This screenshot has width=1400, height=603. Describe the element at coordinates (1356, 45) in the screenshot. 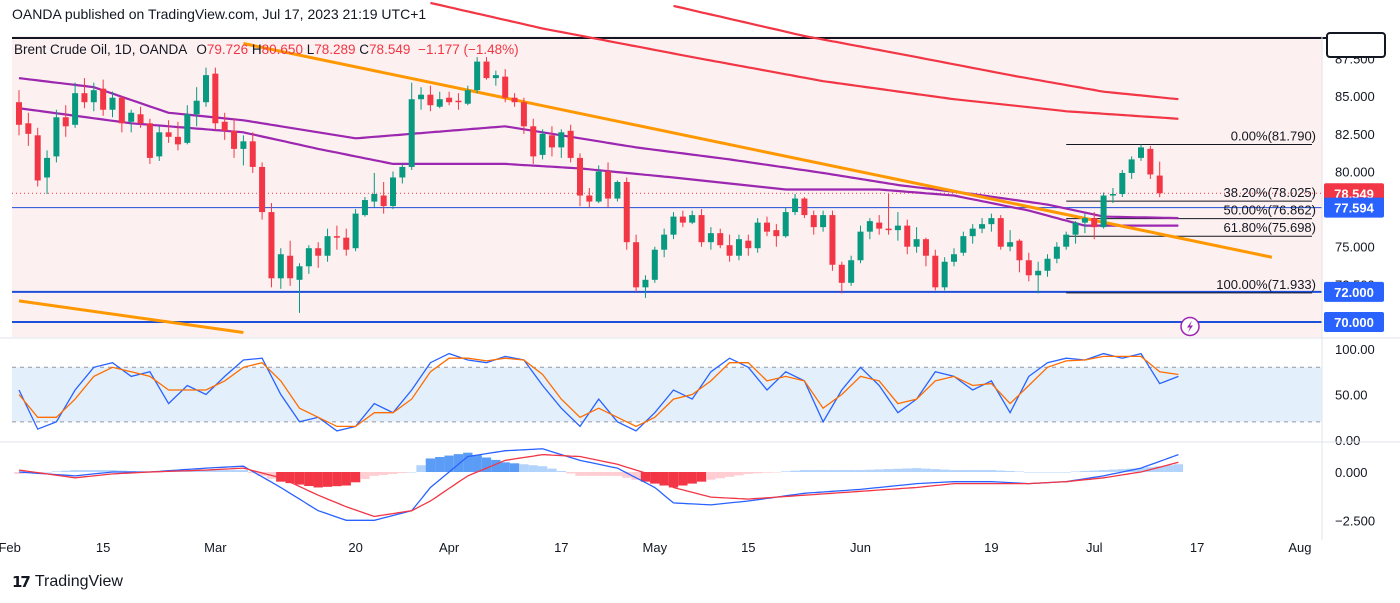

I see `maximize-chart-button` at that location.